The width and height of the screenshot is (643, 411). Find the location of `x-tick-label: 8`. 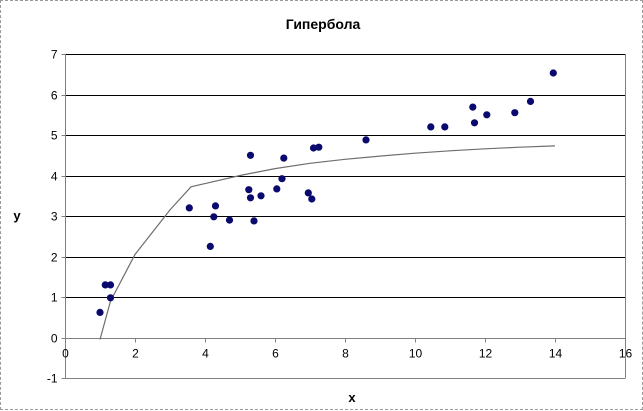

x-tick-label: 8 is located at coordinates (345, 354).